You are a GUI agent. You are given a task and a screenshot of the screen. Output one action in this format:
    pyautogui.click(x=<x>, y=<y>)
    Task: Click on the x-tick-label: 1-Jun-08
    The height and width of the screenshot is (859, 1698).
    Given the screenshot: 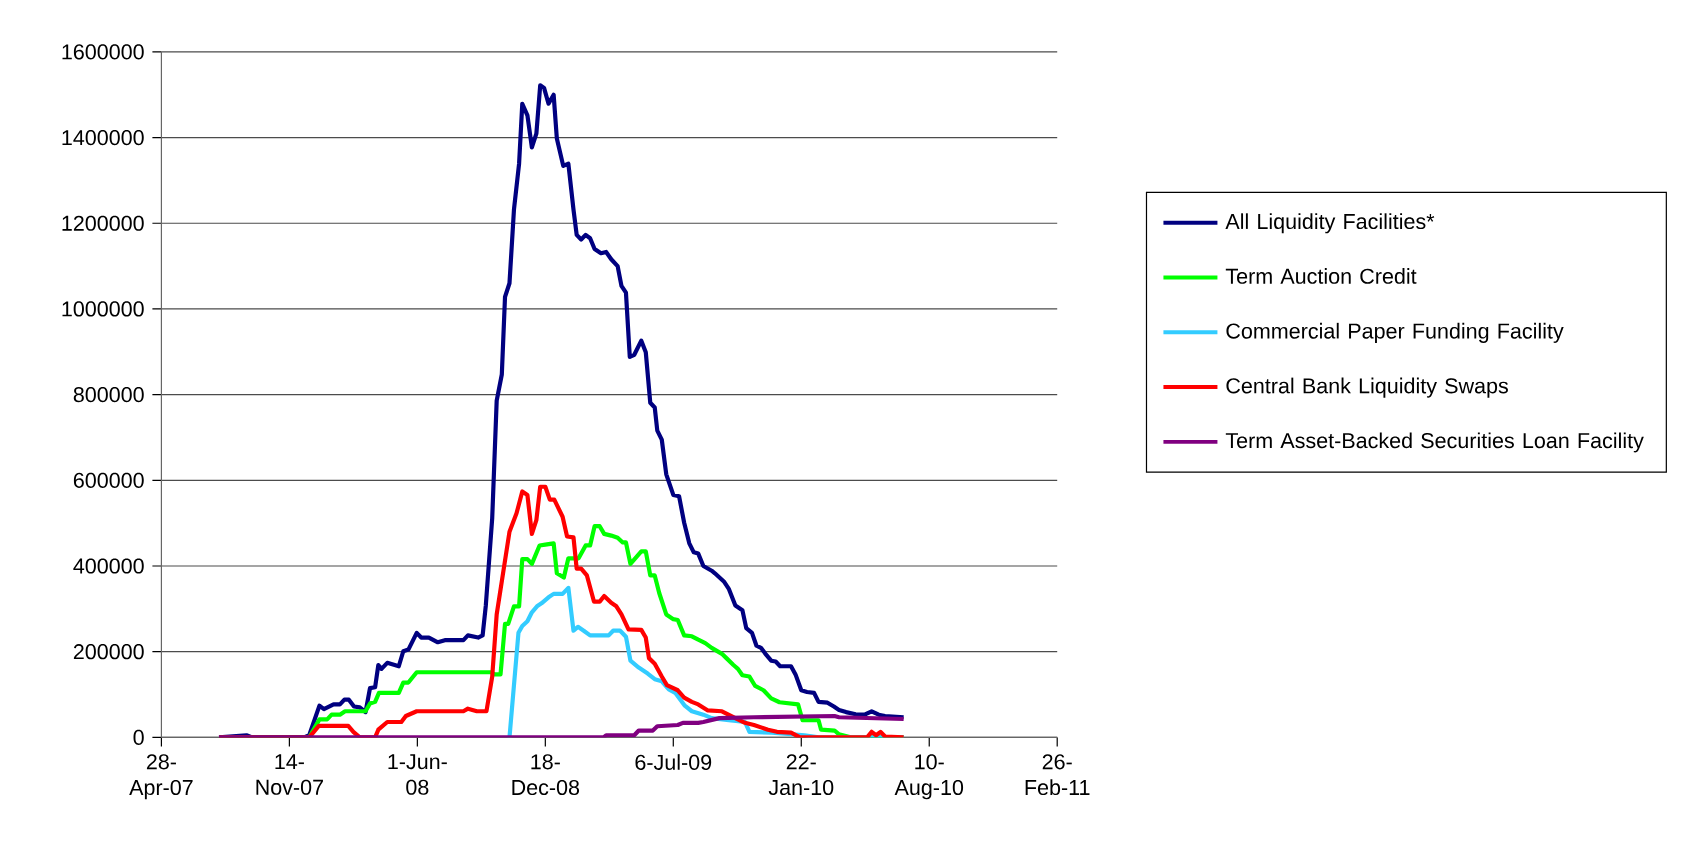 What is the action you would take?
    pyautogui.click(x=417, y=774)
    